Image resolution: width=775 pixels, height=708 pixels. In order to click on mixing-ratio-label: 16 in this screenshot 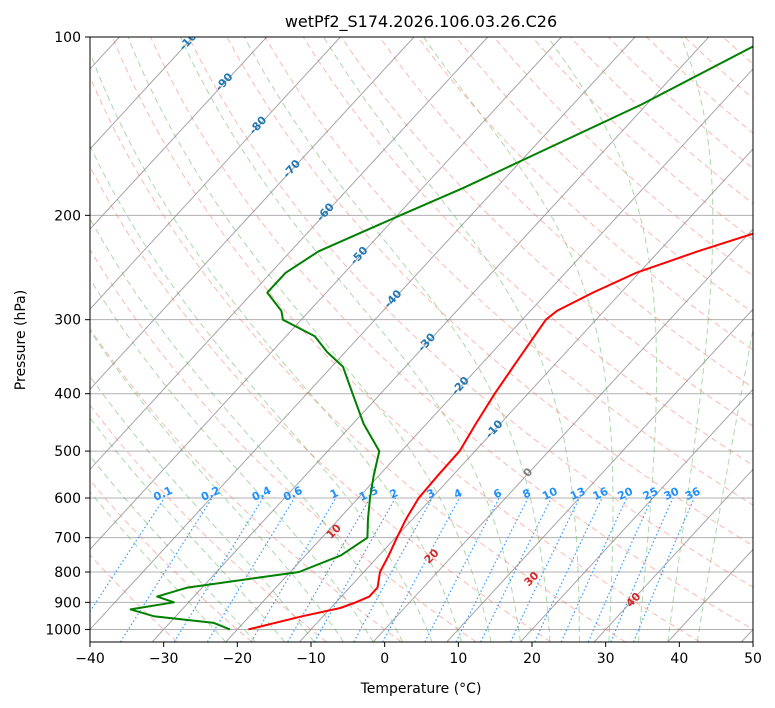, I will do `click(601, 494)`.